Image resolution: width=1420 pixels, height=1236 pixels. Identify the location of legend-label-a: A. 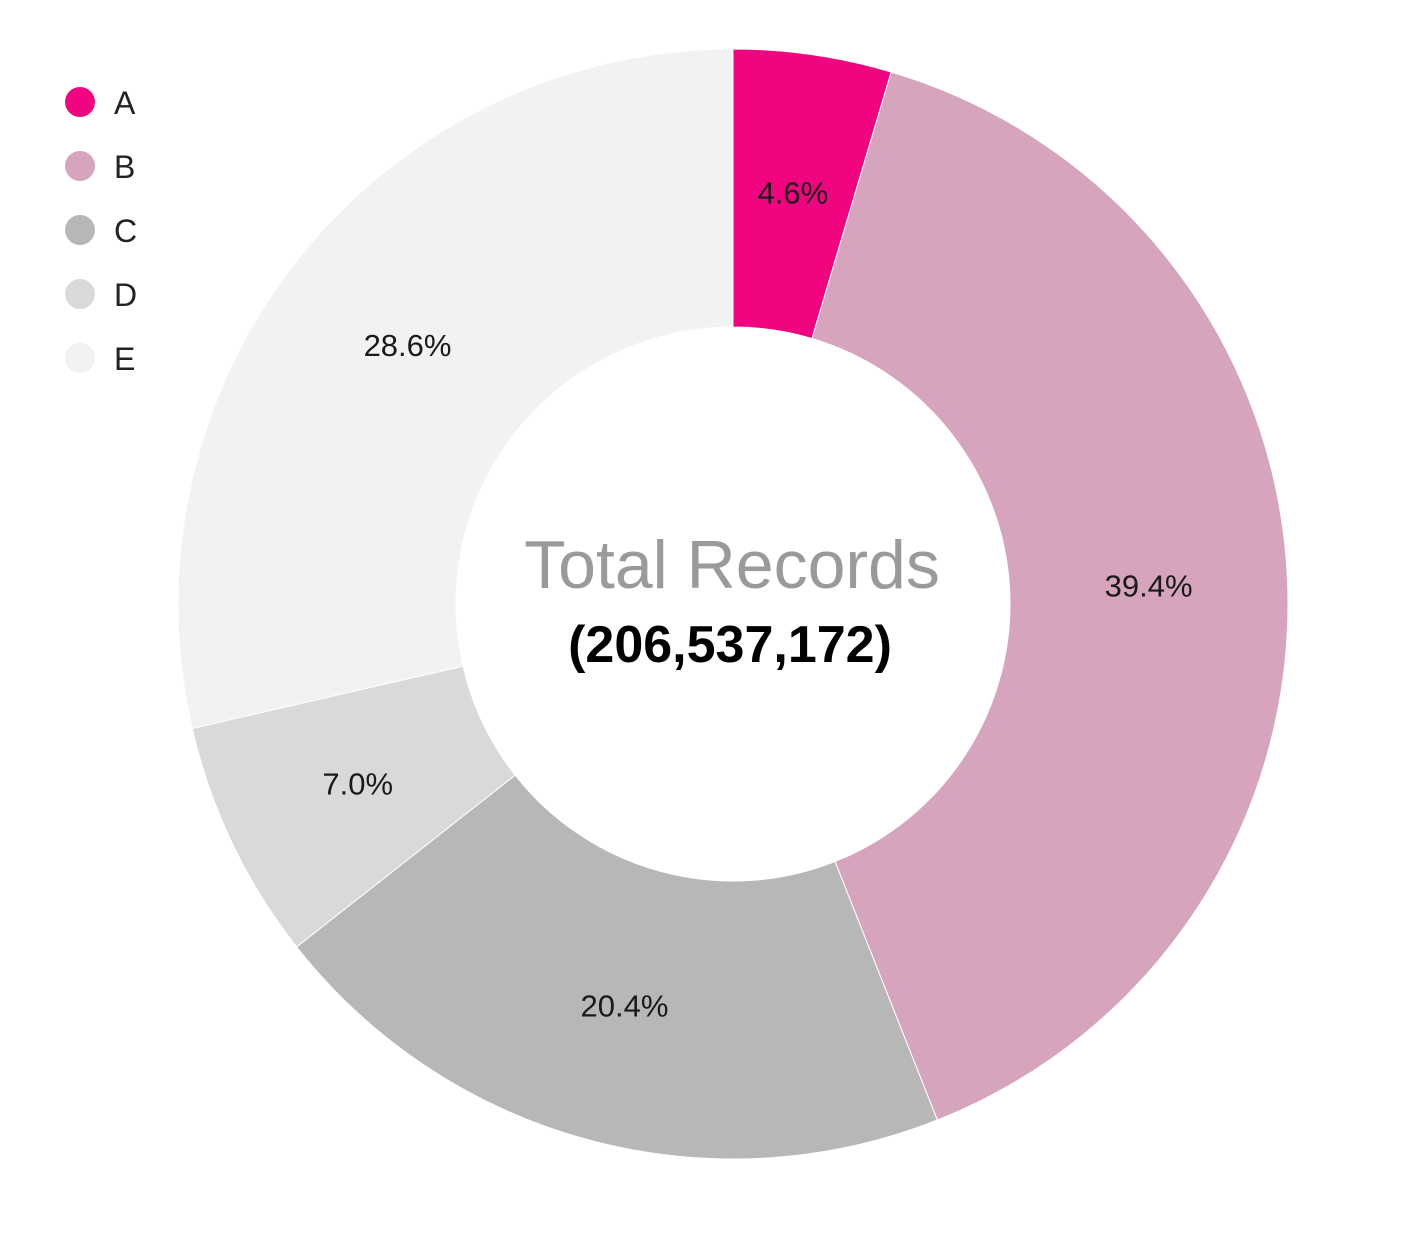
(125, 103).